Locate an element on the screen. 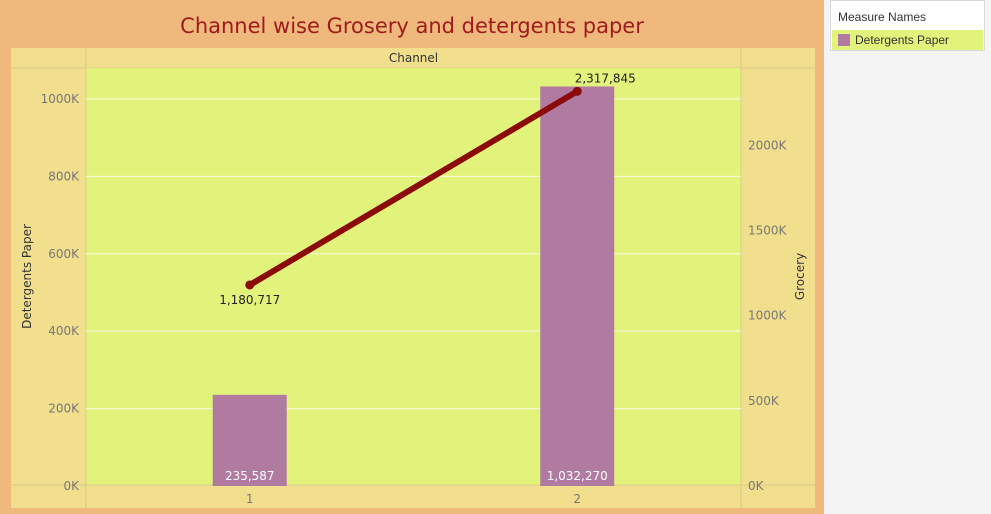  y-right-tick-label: 1500K is located at coordinates (768, 231).